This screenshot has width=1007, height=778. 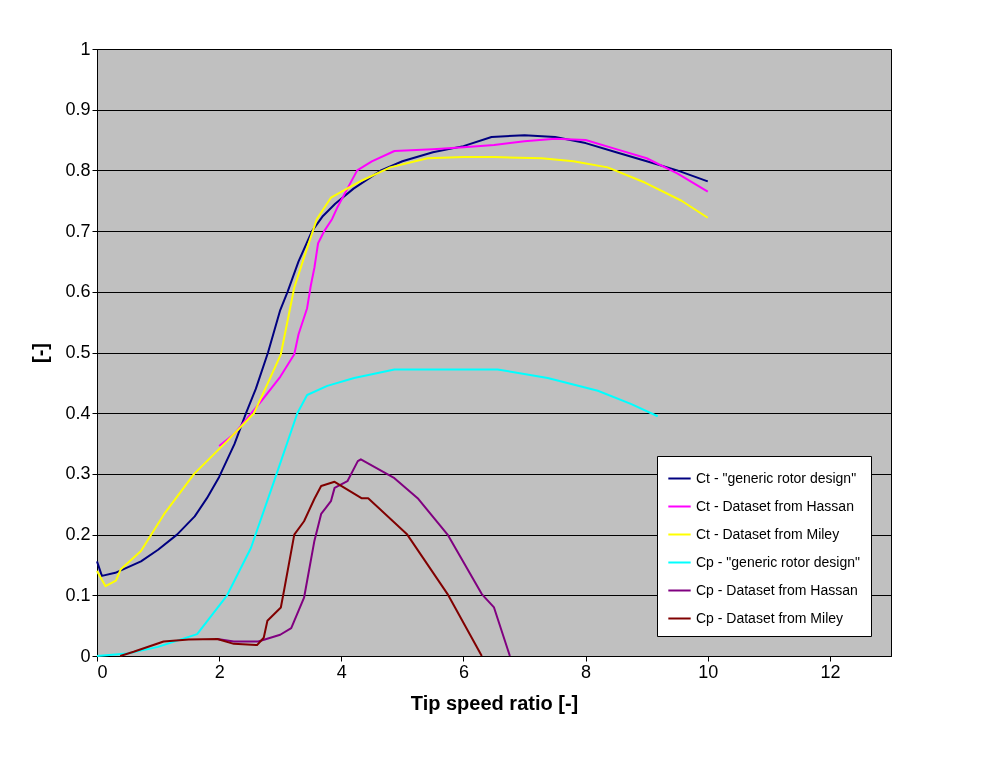 What do you see at coordinates (85, 655) in the screenshot?
I see `y-tick-label: 0` at bounding box center [85, 655].